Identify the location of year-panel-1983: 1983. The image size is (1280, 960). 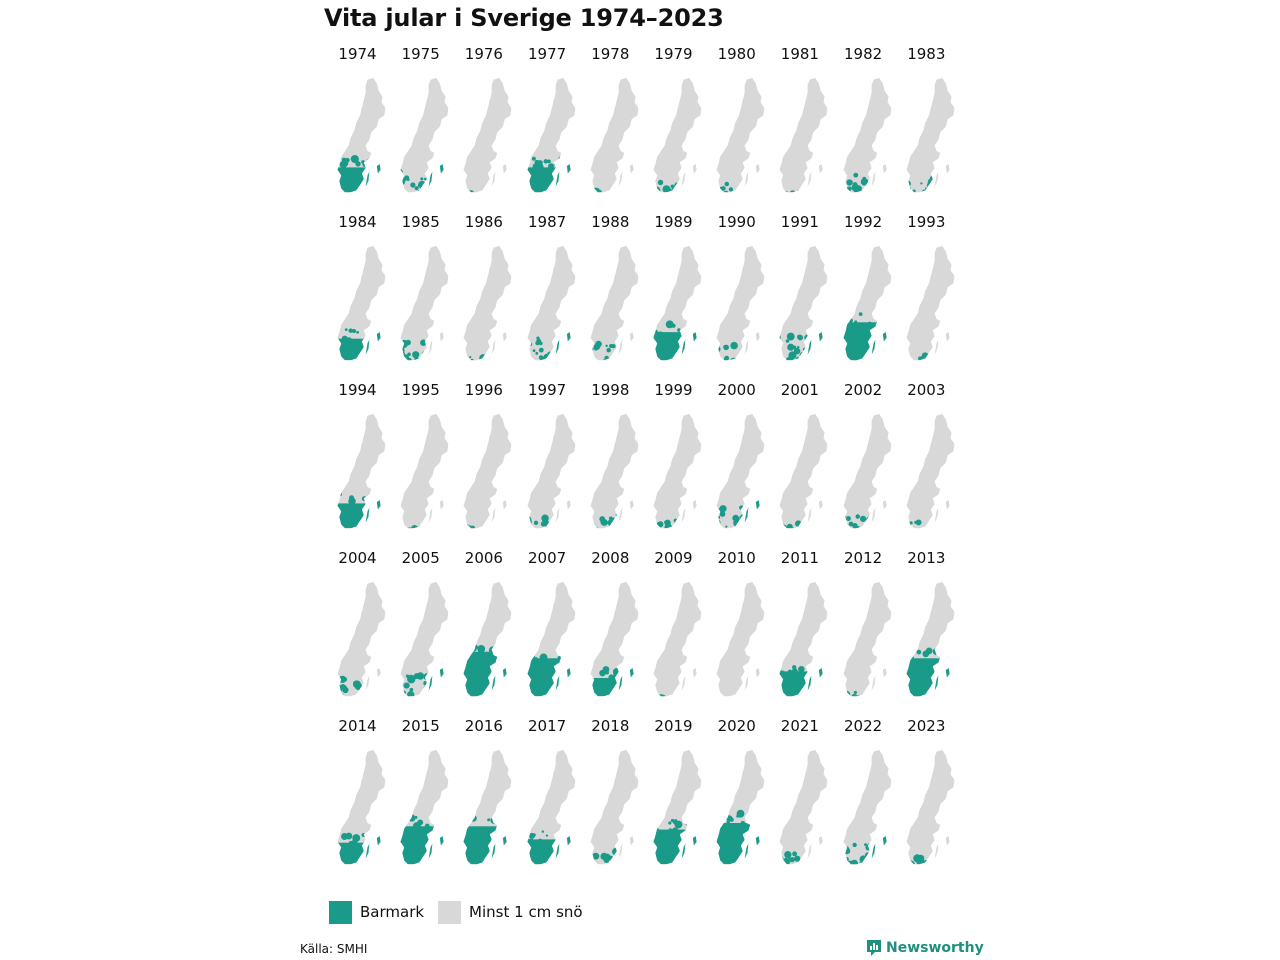
(926, 126).